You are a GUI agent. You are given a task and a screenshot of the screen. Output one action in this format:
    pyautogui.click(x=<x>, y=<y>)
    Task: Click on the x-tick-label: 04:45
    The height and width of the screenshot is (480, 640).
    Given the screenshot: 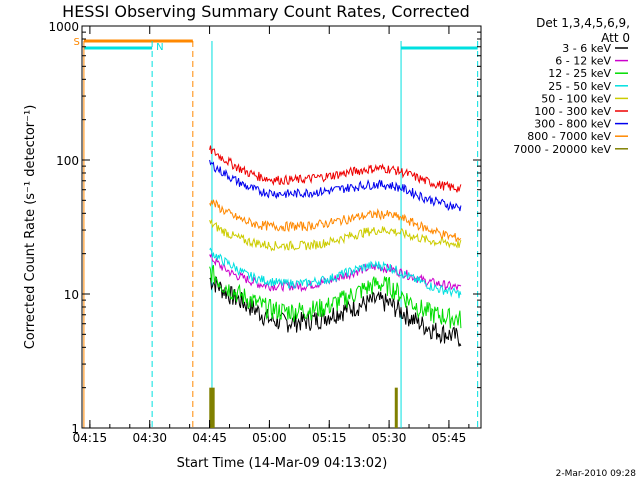 What is the action you would take?
    pyautogui.click(x=209, y=438)
    